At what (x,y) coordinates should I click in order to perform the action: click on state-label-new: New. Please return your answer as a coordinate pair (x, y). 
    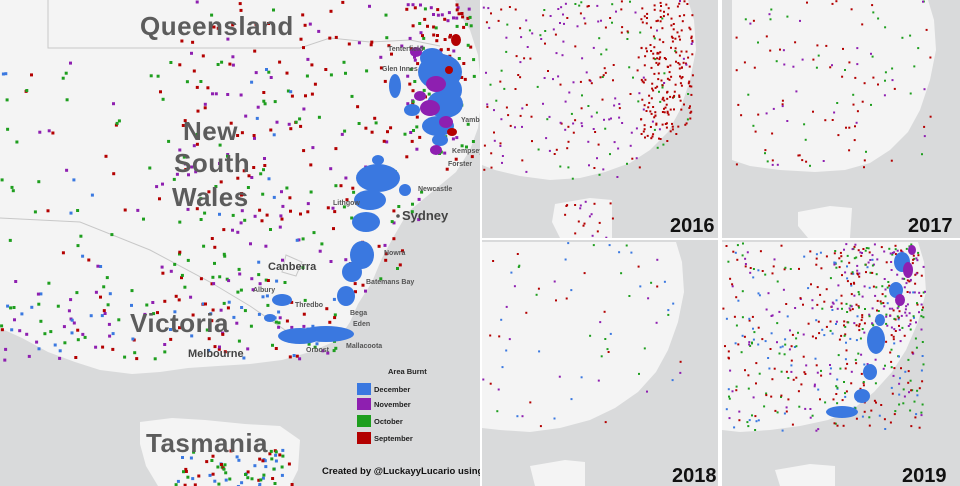
    Looking at the image, I should click on (210, 131).